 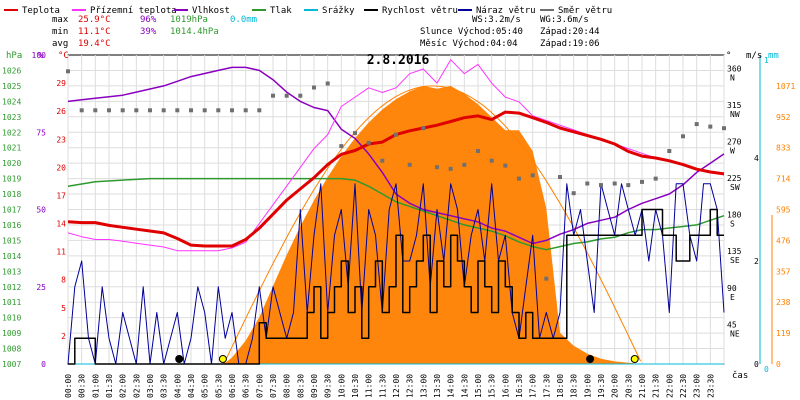 I want to click on tick-label-time: 21:00, so click(x=642, y=386).